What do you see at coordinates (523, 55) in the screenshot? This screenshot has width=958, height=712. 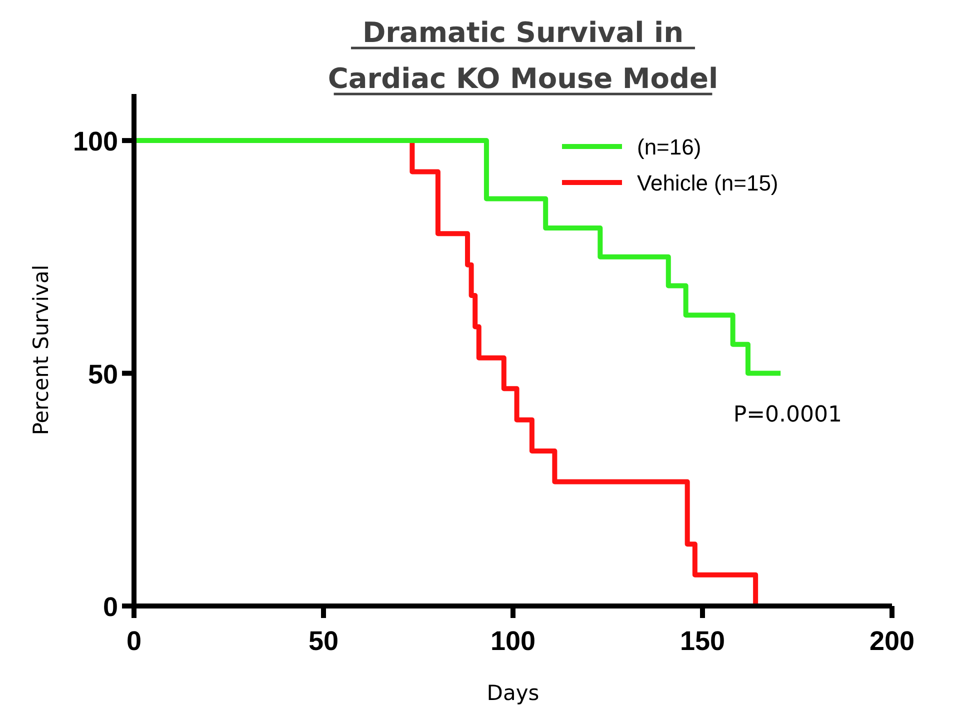 I see `chart-title: Dramatic Survival in Cardiac KO Mouse Model` at bounding box center [523, 55].